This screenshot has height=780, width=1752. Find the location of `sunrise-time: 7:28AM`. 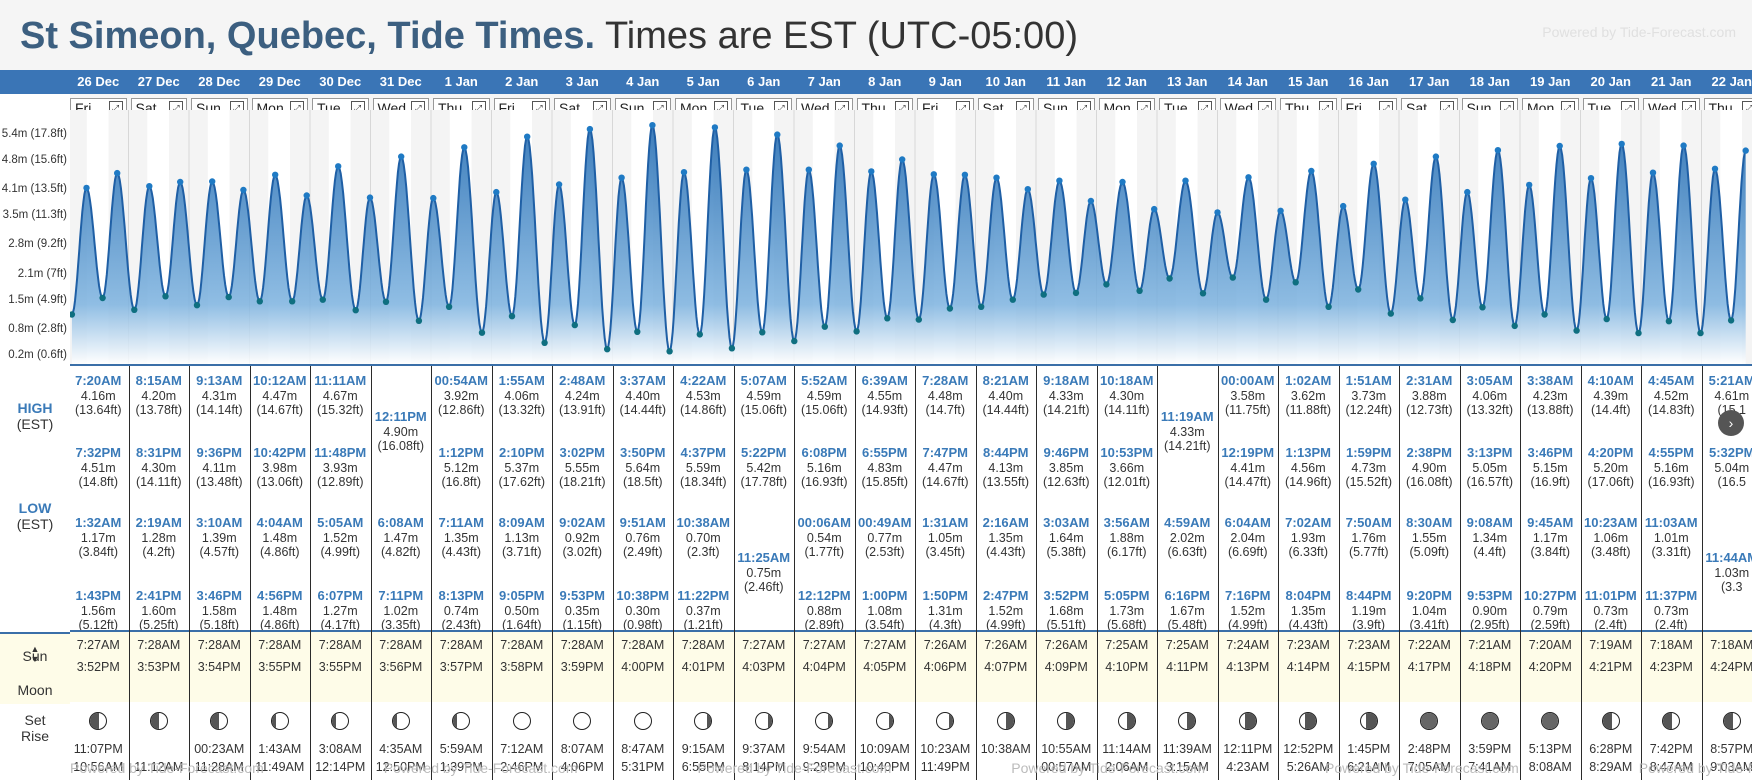

sunrise-time: 7:28AM is located at coordinates (582, 645).